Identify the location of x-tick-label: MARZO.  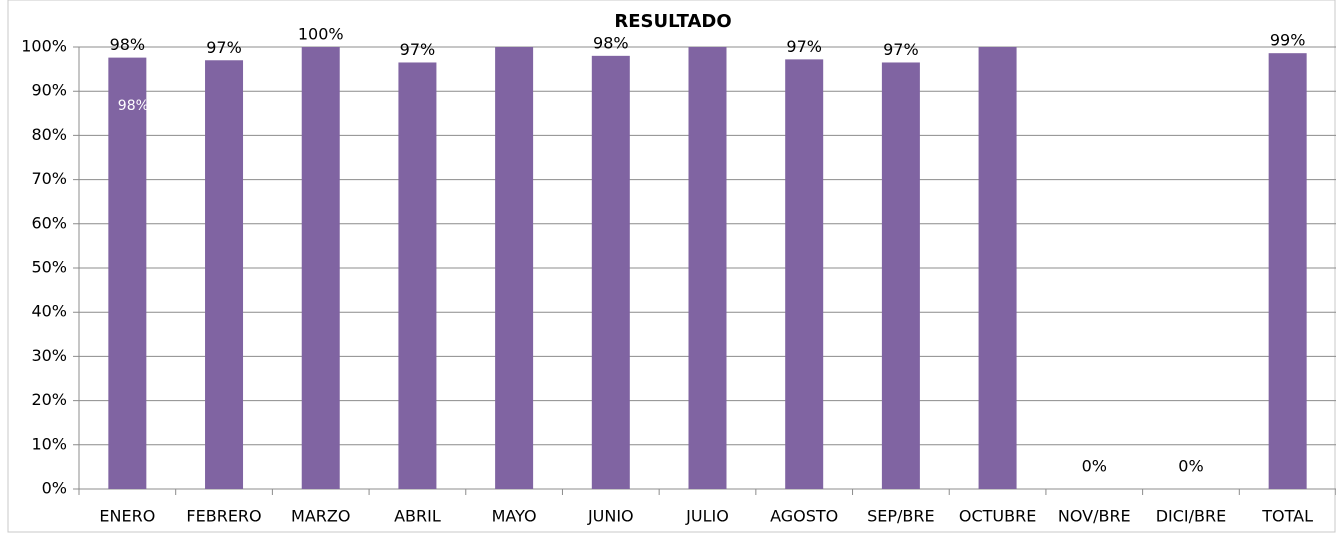
(320, 516).